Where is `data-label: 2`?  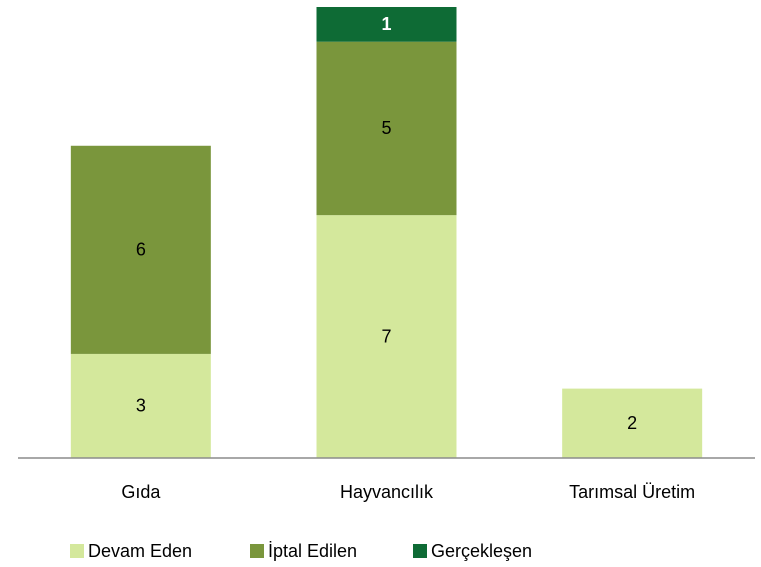
data-label: 2 is located at coordinates (632, 423).